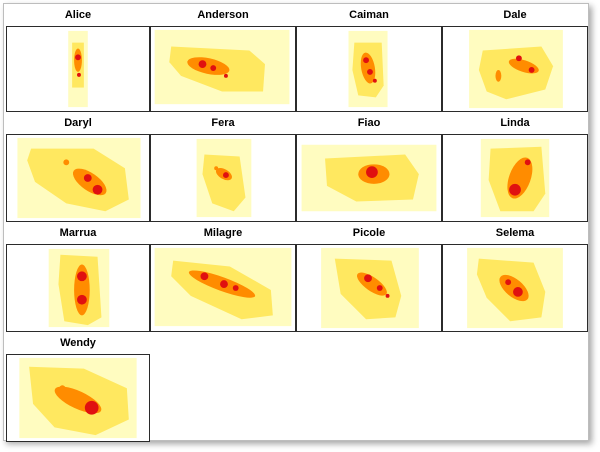  I want to click on panel-cell-caiman: Caiman, so click(369, 58).